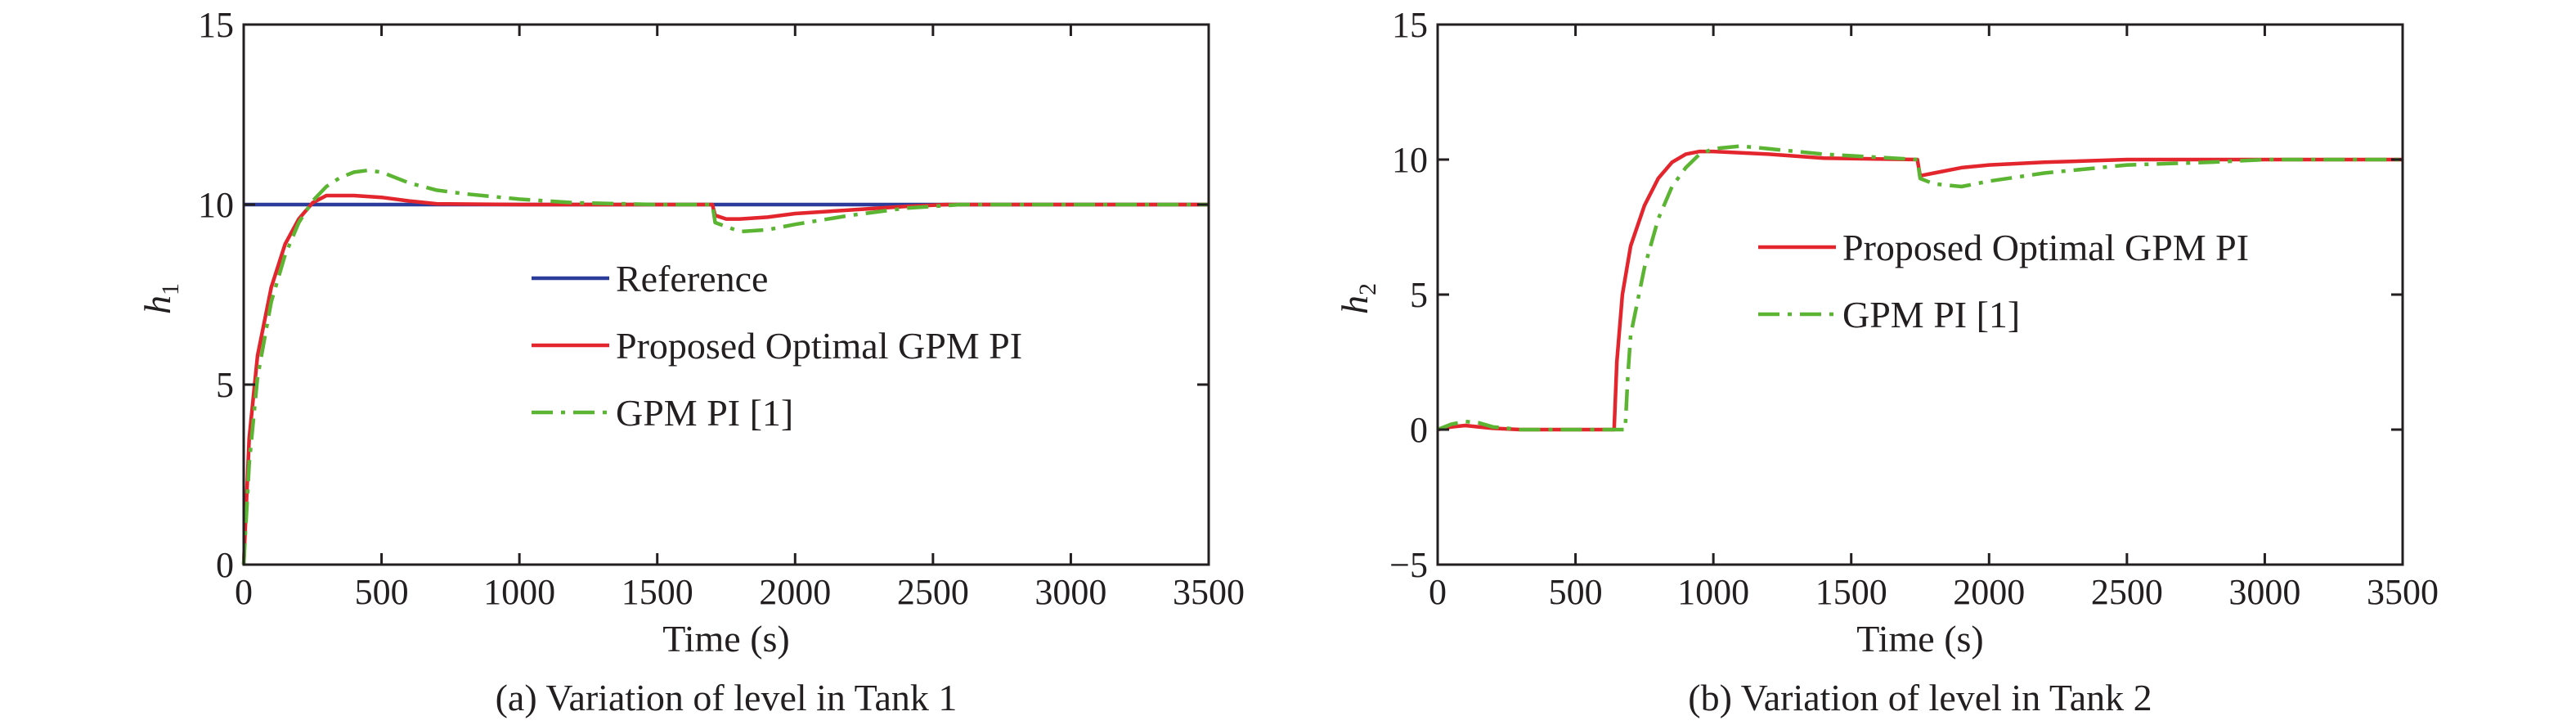 The height and width of the screenshot is (725, 2576). What do you see at coordinates (1419, 295) in the screenshot?
I see `y-tick-label-b: 5` at bounding box center [1419, 295].